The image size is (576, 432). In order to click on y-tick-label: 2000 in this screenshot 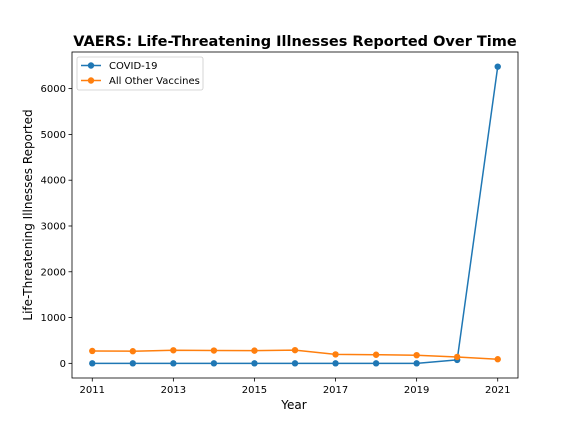, I will do `click(53, 272)`.